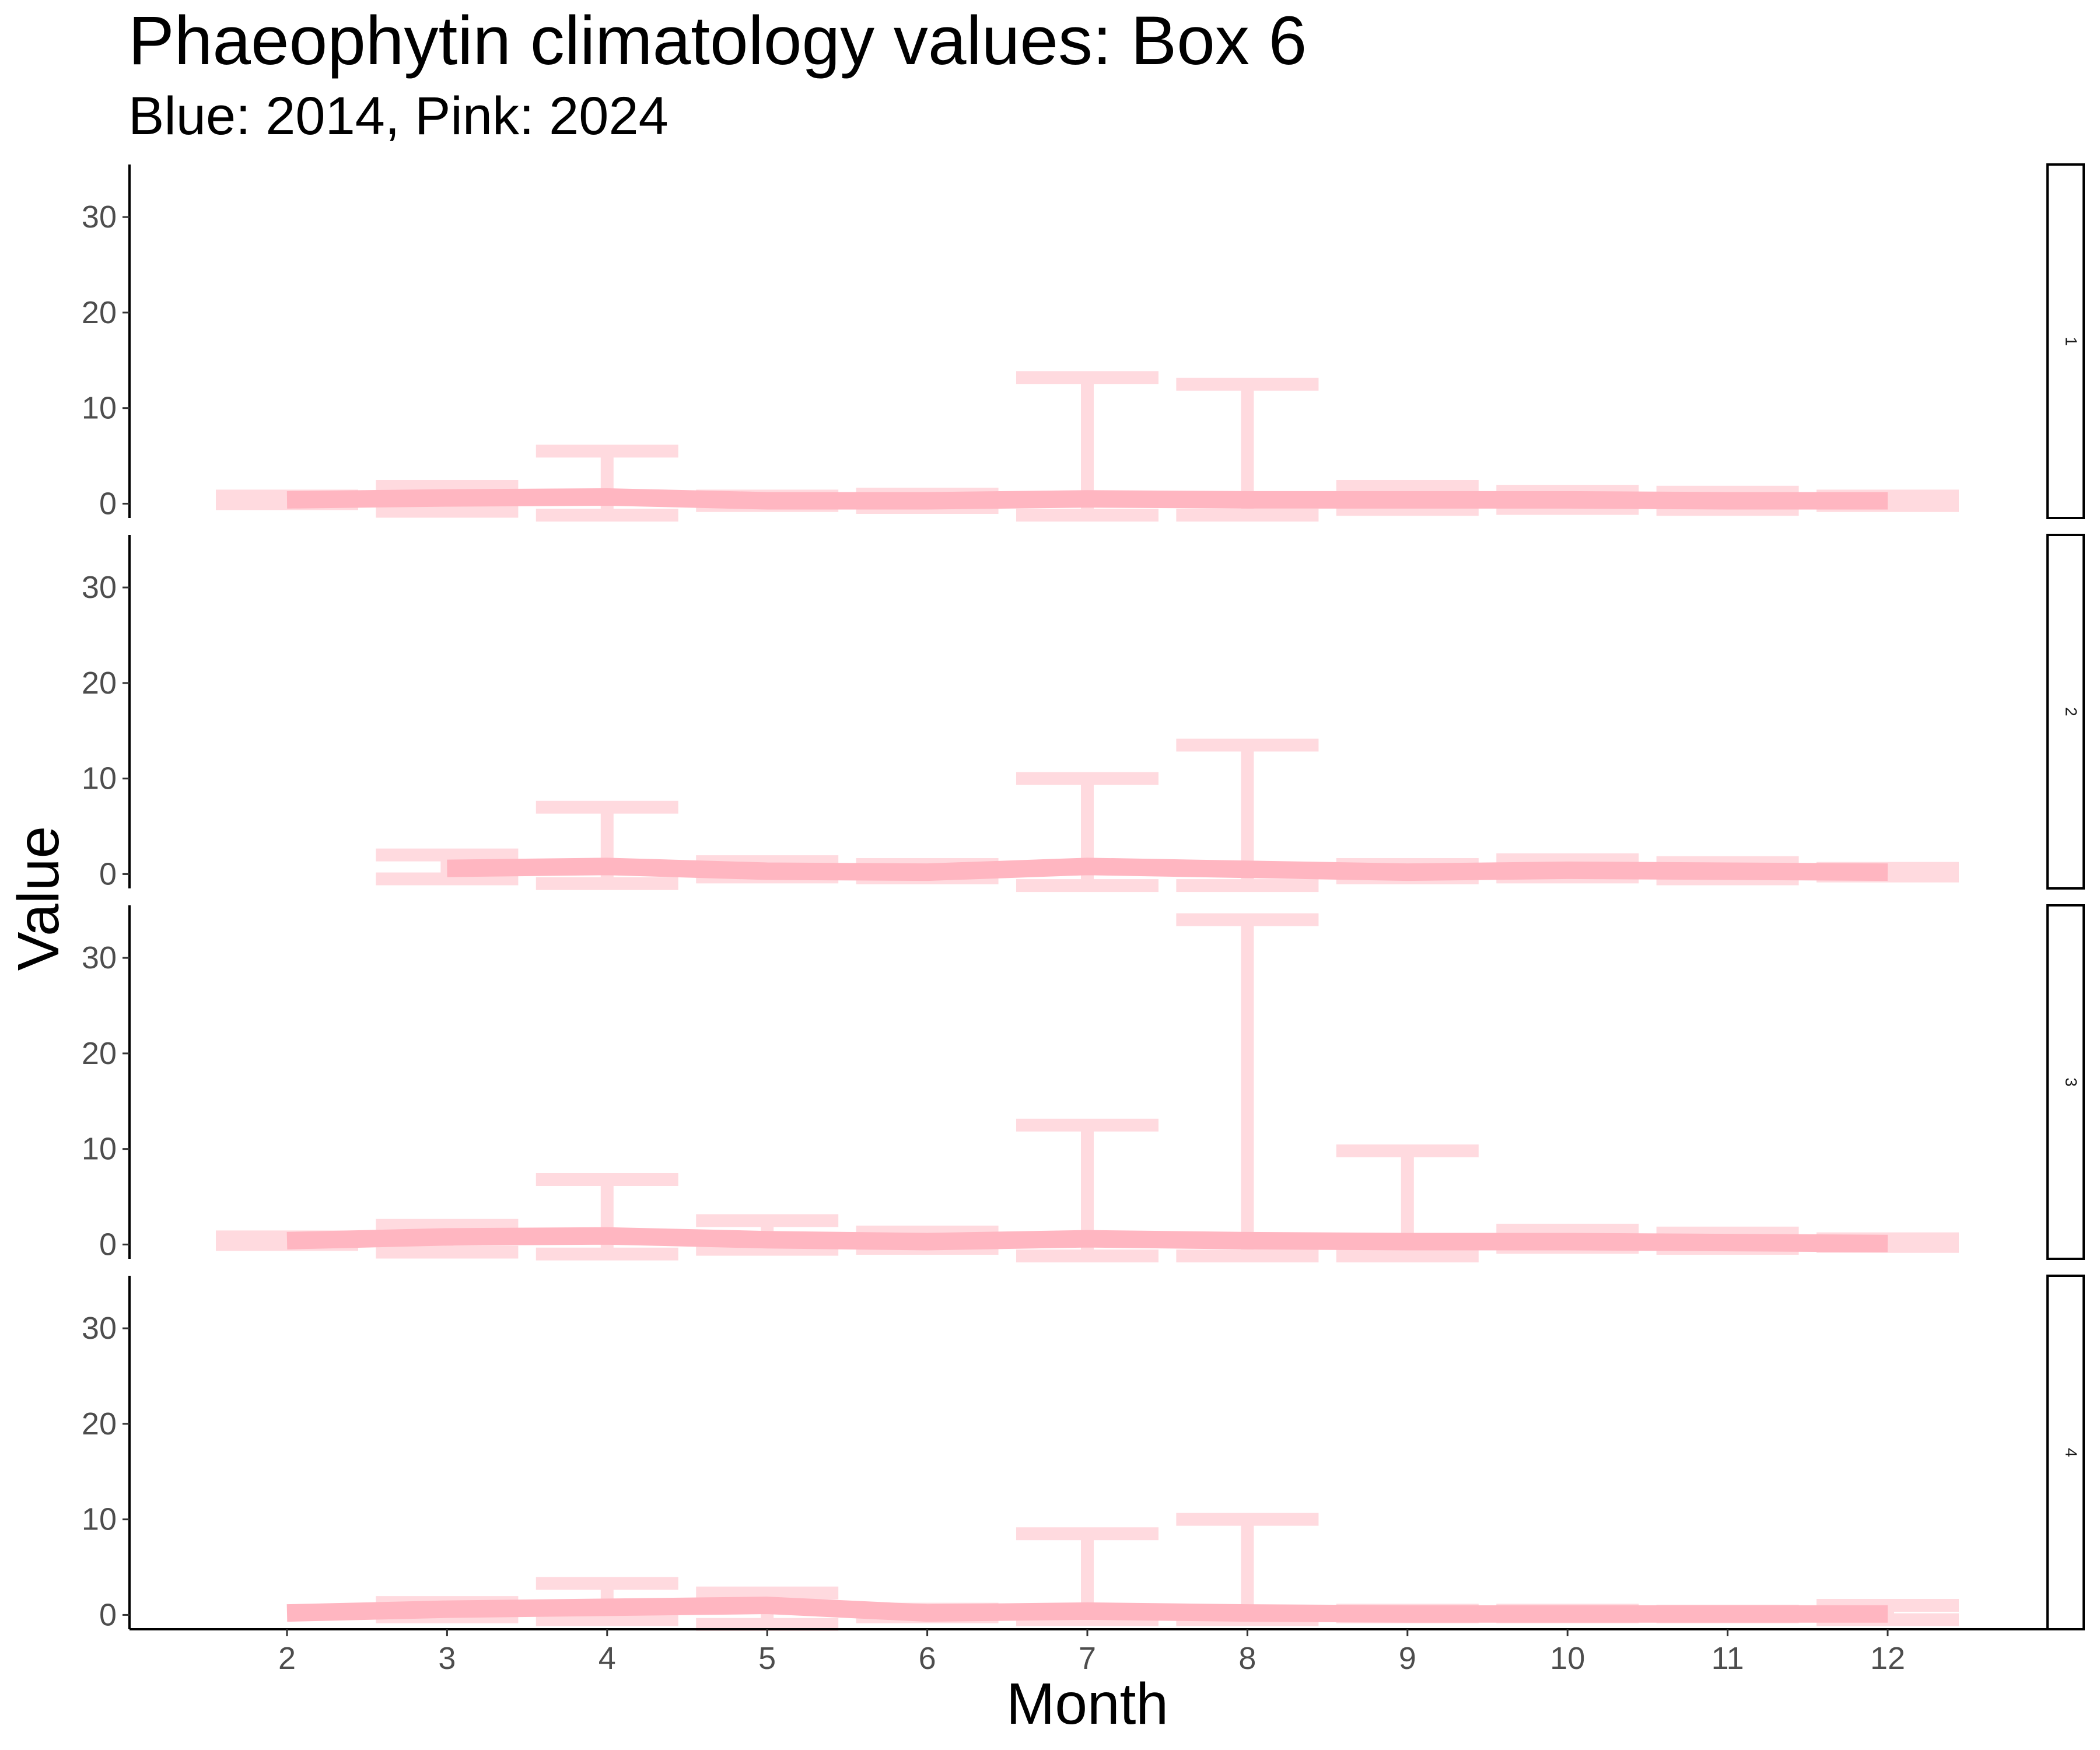 Image resolution: width=2100 pixels, height=1750 pixels. Describe the element at coordinates (717, 41) in the screenshot. I see `chart-title: Phaeophytin climatology values: Box 6` at that location.